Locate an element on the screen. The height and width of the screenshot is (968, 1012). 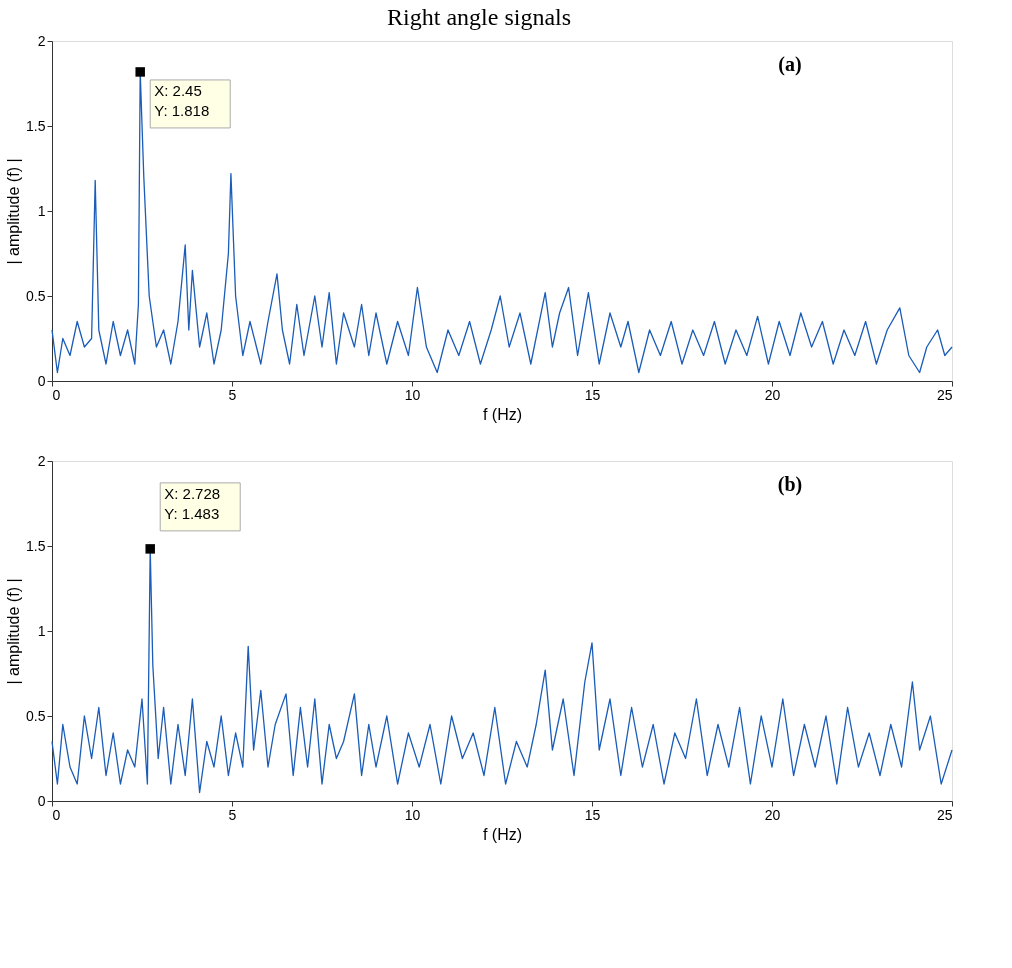
annotation: (b) is located at coordinates (790, 484).